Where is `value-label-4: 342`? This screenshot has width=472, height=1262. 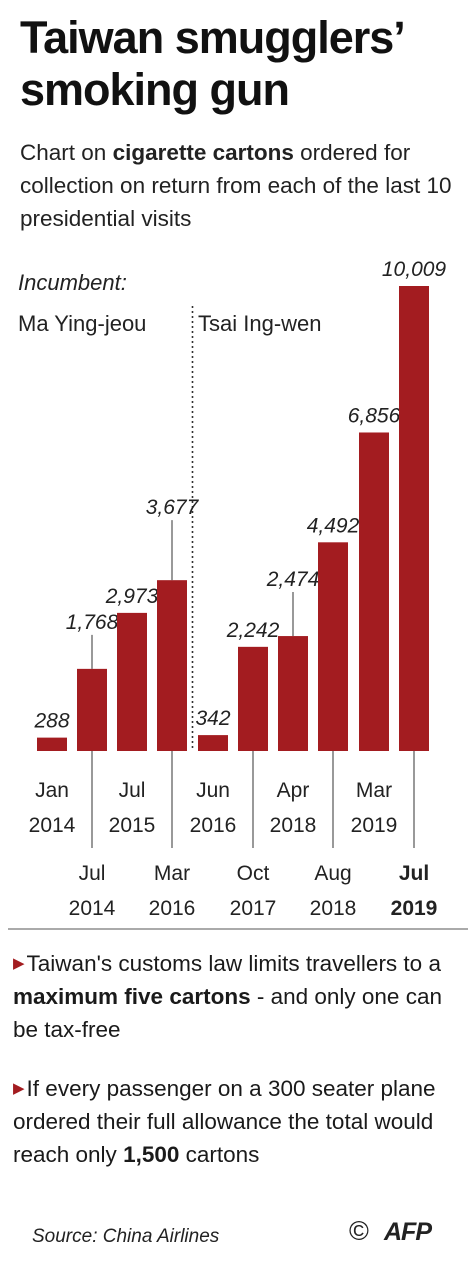
value-label-4: 342 is located at coordinates (212, 718).